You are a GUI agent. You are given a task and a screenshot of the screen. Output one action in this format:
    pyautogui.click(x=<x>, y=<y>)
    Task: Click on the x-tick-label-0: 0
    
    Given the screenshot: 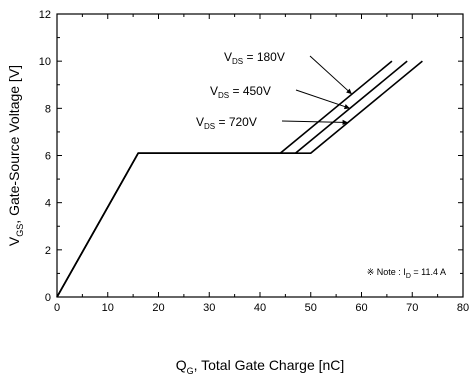 What is the action you would take?
    pyautogui.click(x=57, y=308)
    